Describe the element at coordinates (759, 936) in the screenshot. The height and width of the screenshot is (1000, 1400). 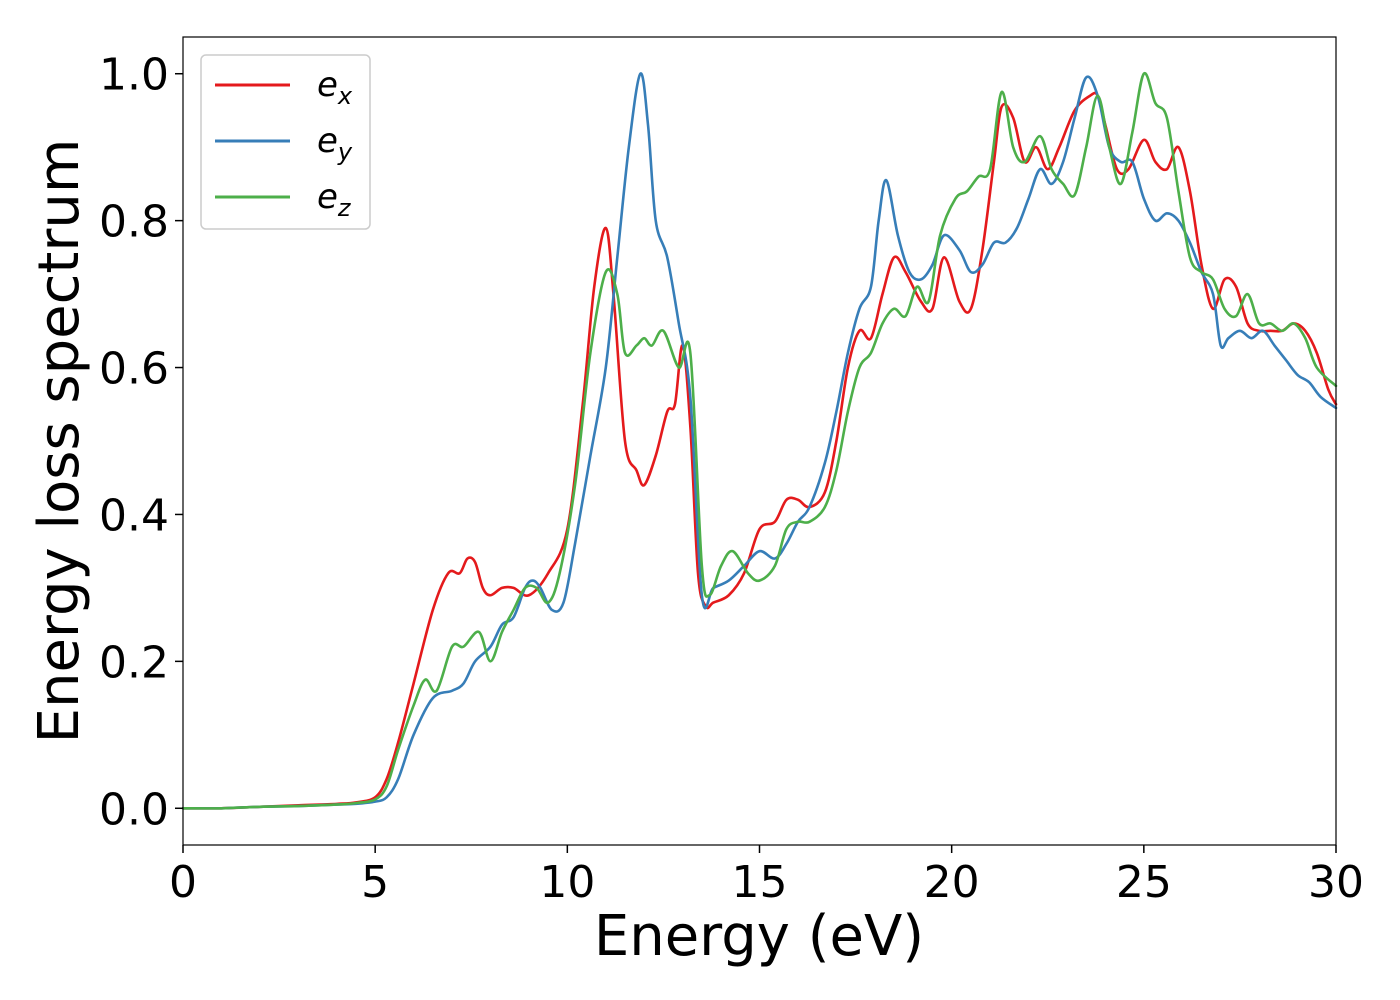
I see `x-axis-label: Energy (eV)` at that location.